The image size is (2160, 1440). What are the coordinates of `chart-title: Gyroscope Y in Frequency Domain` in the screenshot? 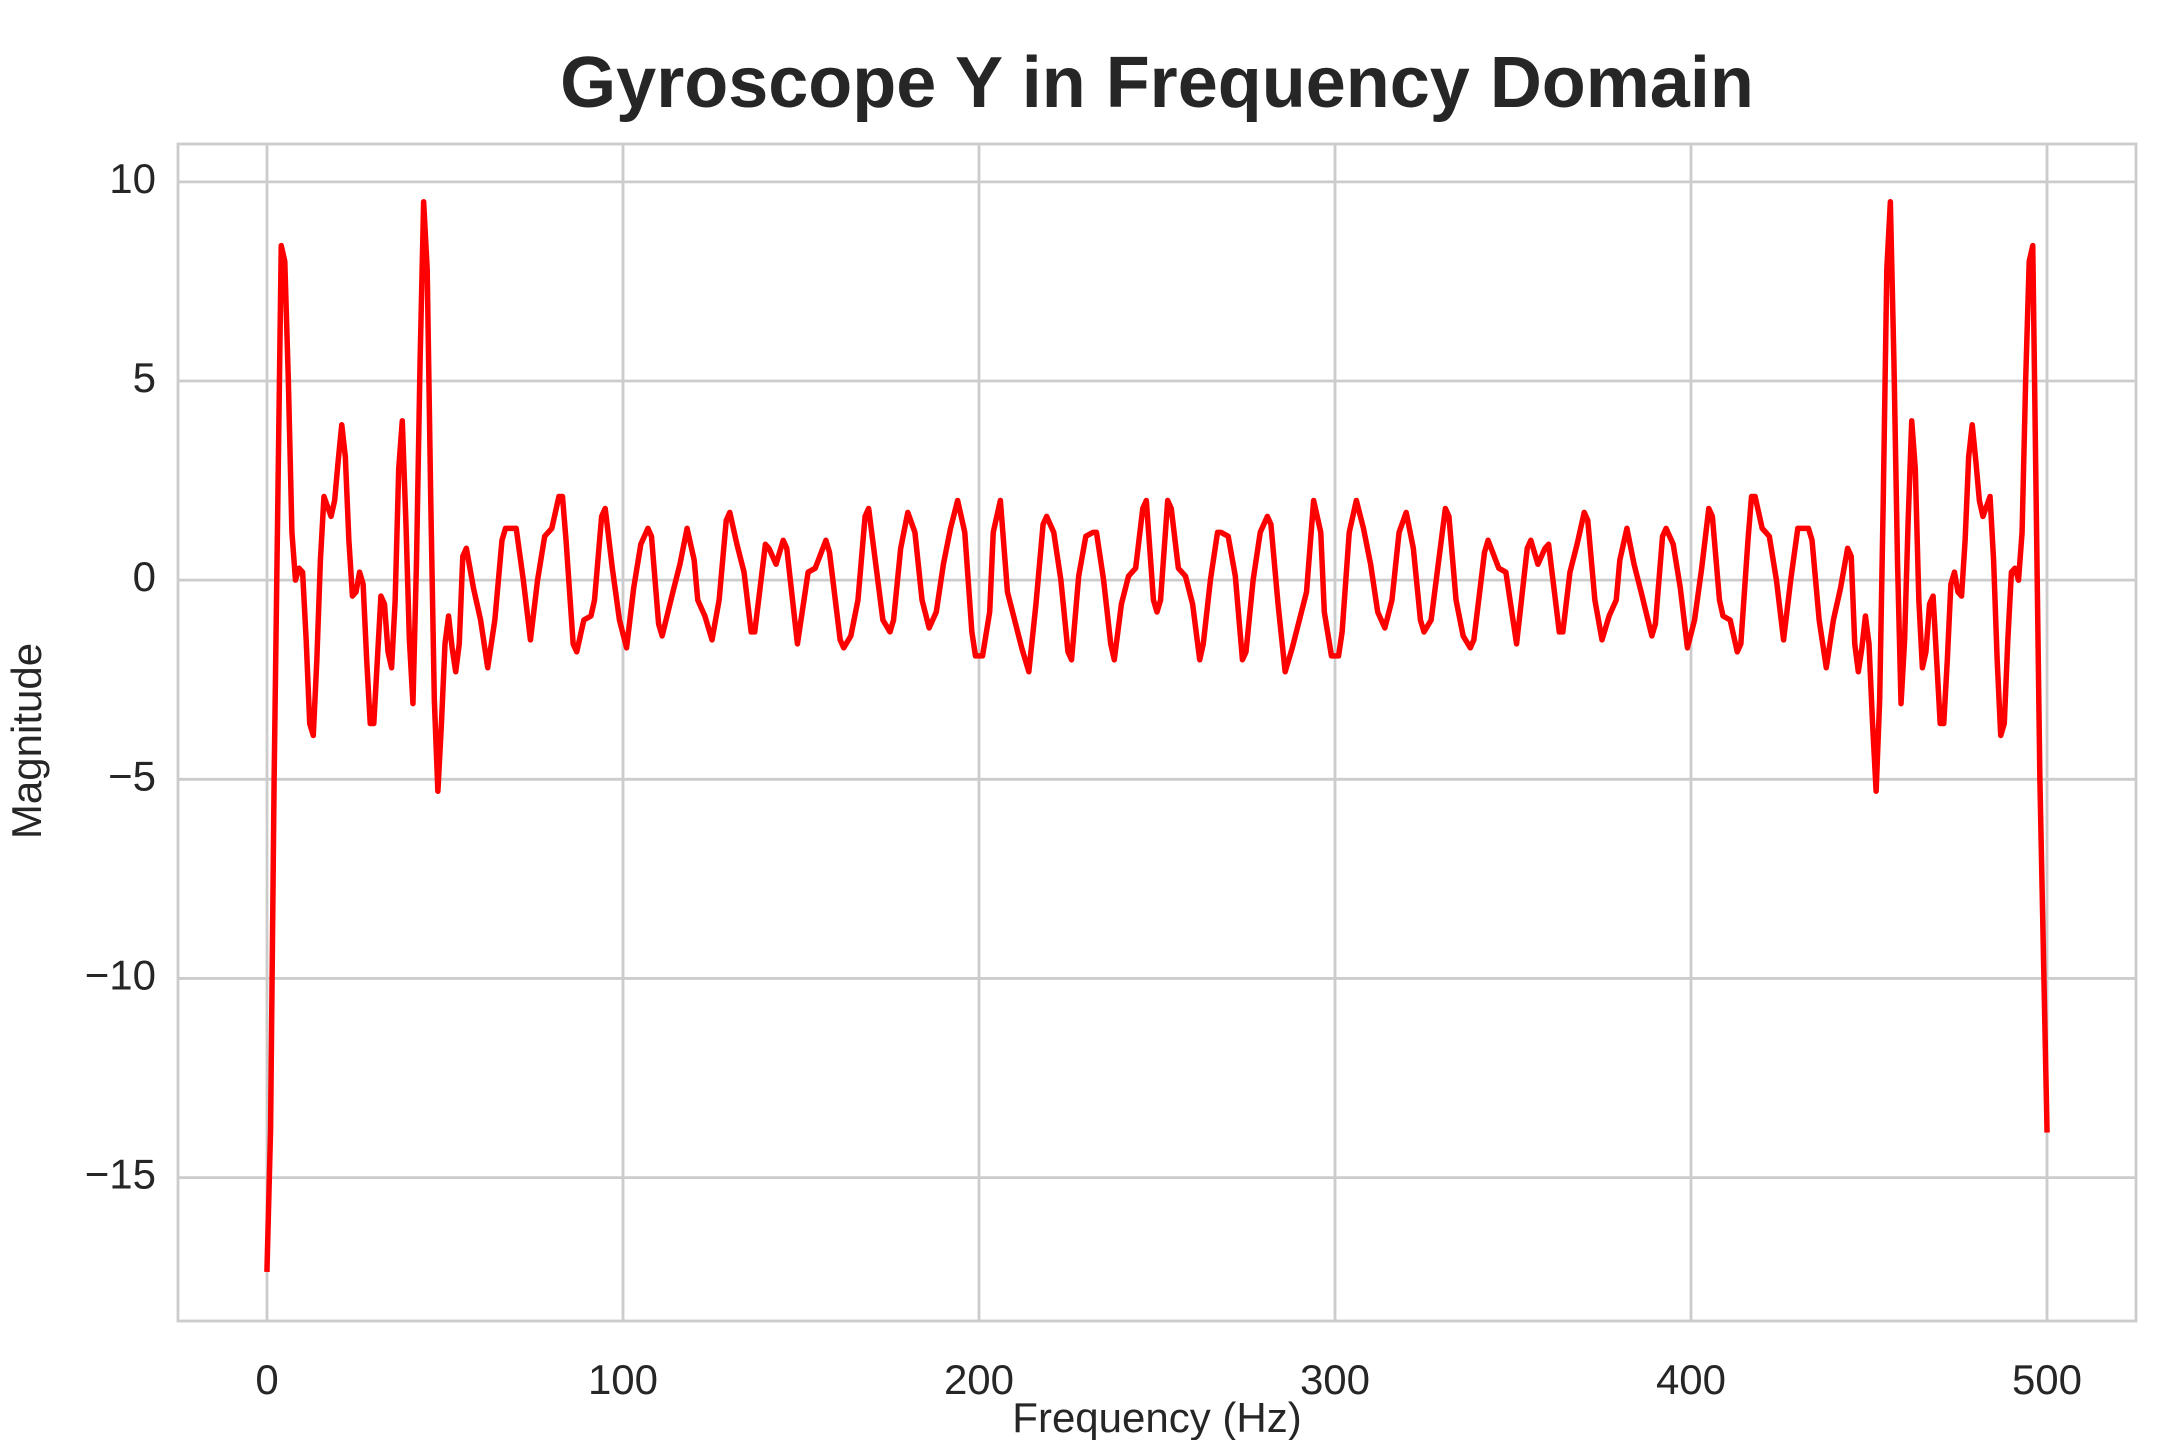 It's located at (1157, 83).